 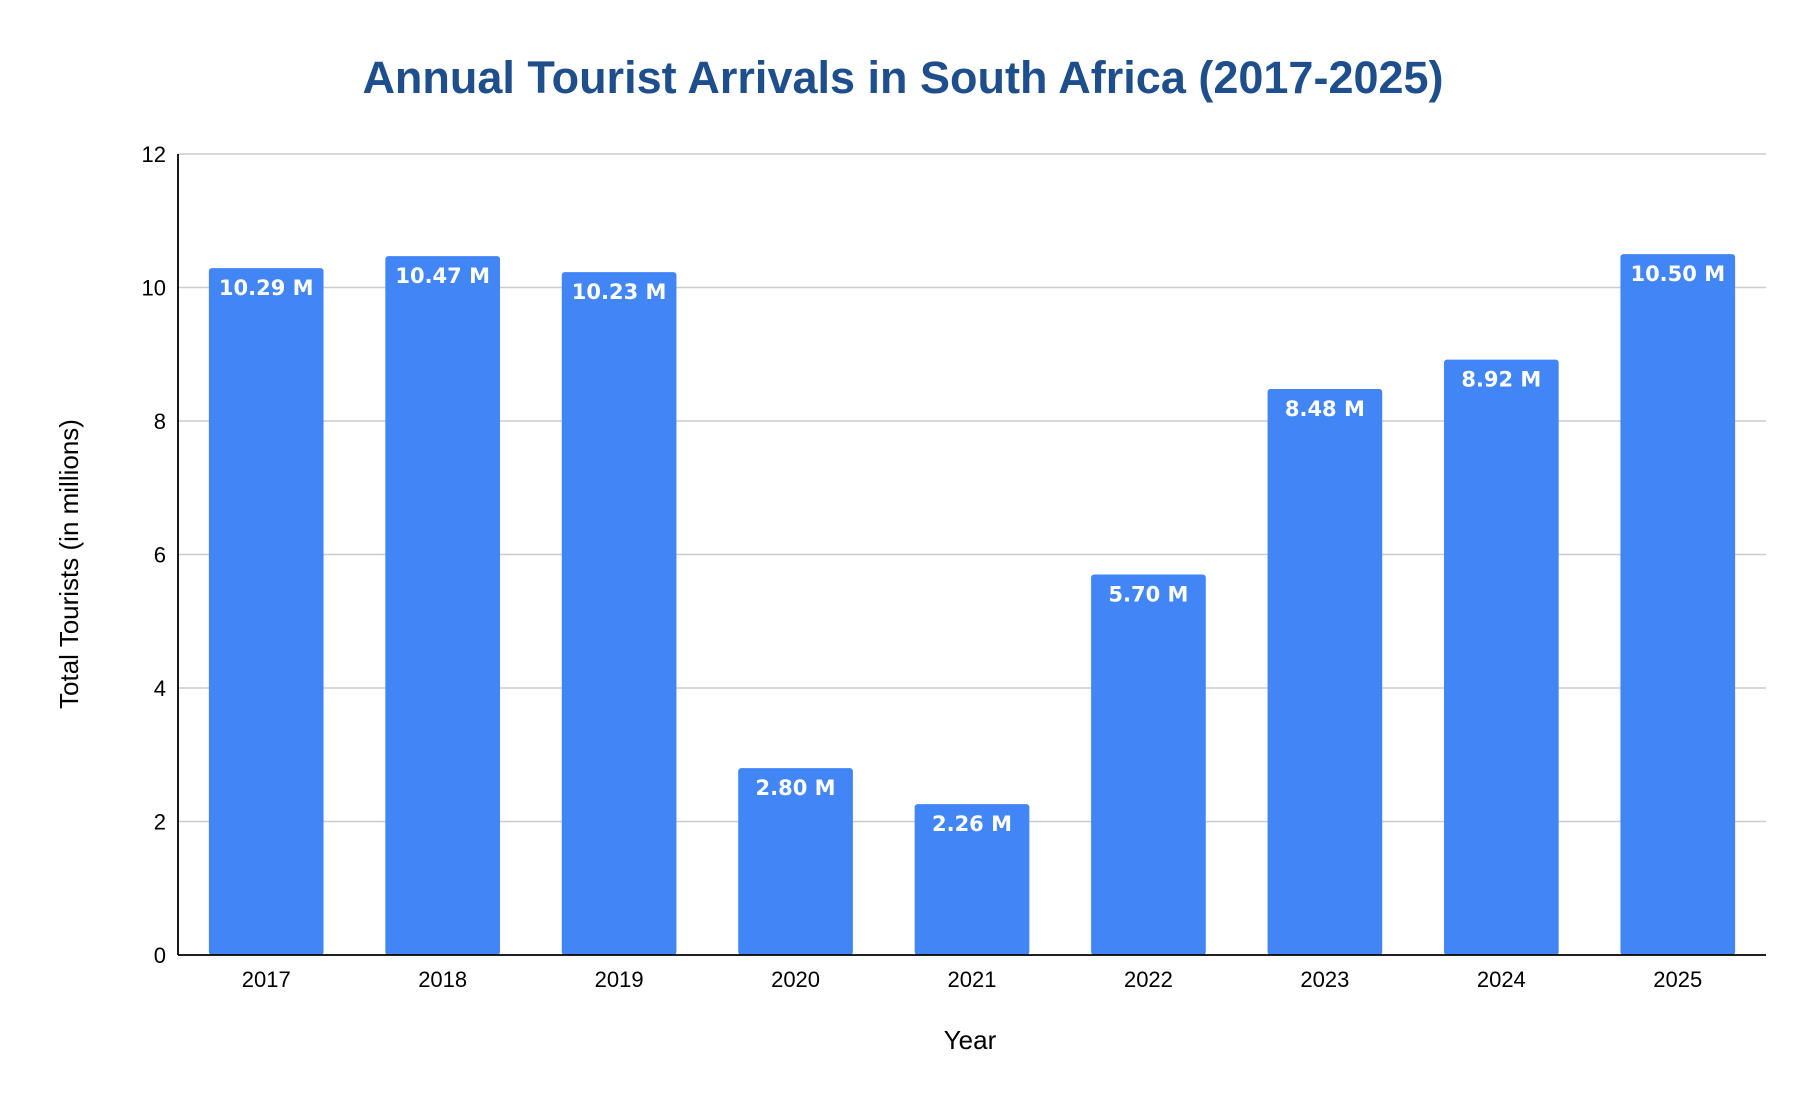 I want to click on x-tick-label: 2017, so click(x=266, y=979).